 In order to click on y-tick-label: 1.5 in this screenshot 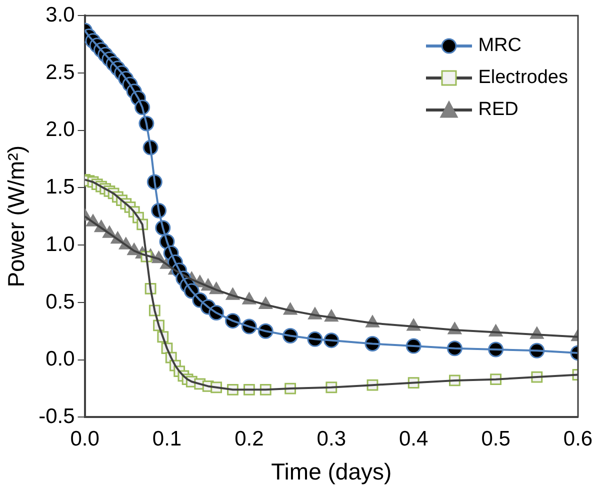, I will do `click(60, 187)`.